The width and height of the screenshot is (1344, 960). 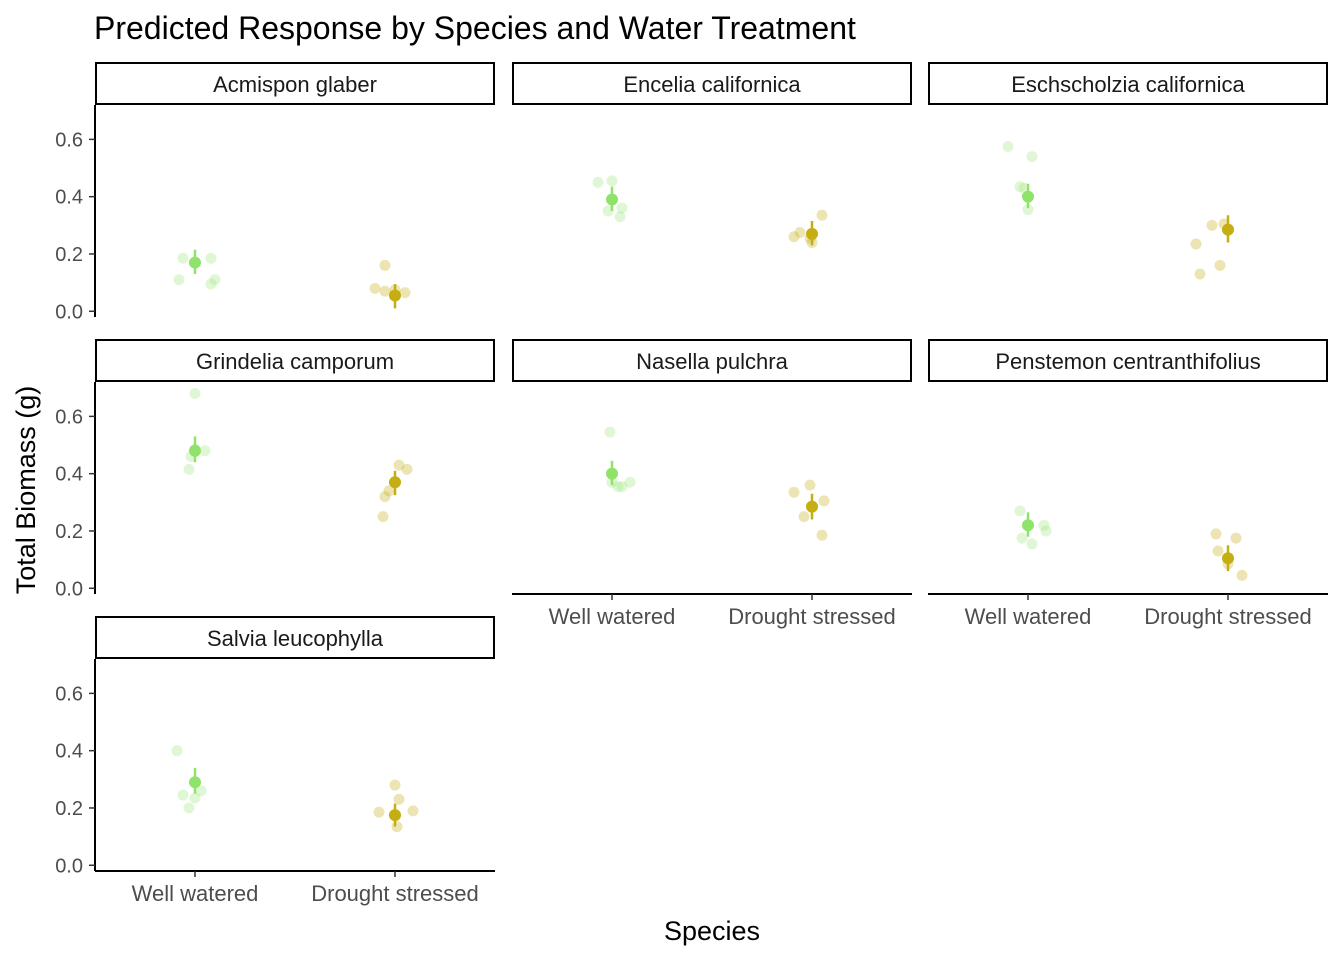 What do you see at coordinates (275, 192) in the screenshot?
I see `facet-panel: Acmispon glaber 0.0 0.2 0.4 0.6` at bounding box center [275, 192].